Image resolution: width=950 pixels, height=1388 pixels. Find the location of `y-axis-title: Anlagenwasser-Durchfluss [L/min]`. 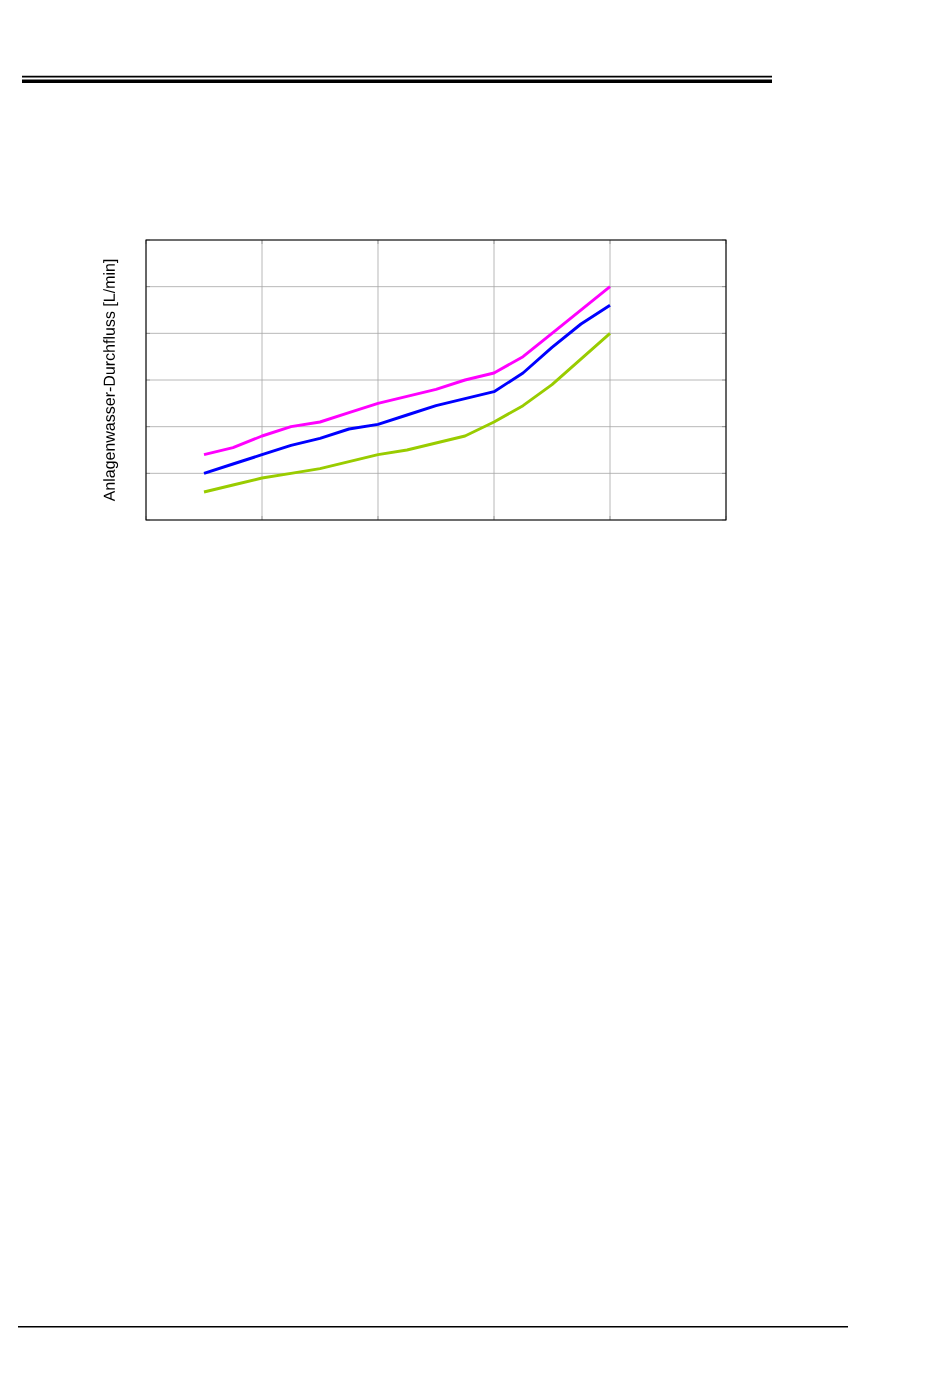

y-axis-title: Anlagenwasser-Durchfluss [L/min] is located at coordinates (111, 380).